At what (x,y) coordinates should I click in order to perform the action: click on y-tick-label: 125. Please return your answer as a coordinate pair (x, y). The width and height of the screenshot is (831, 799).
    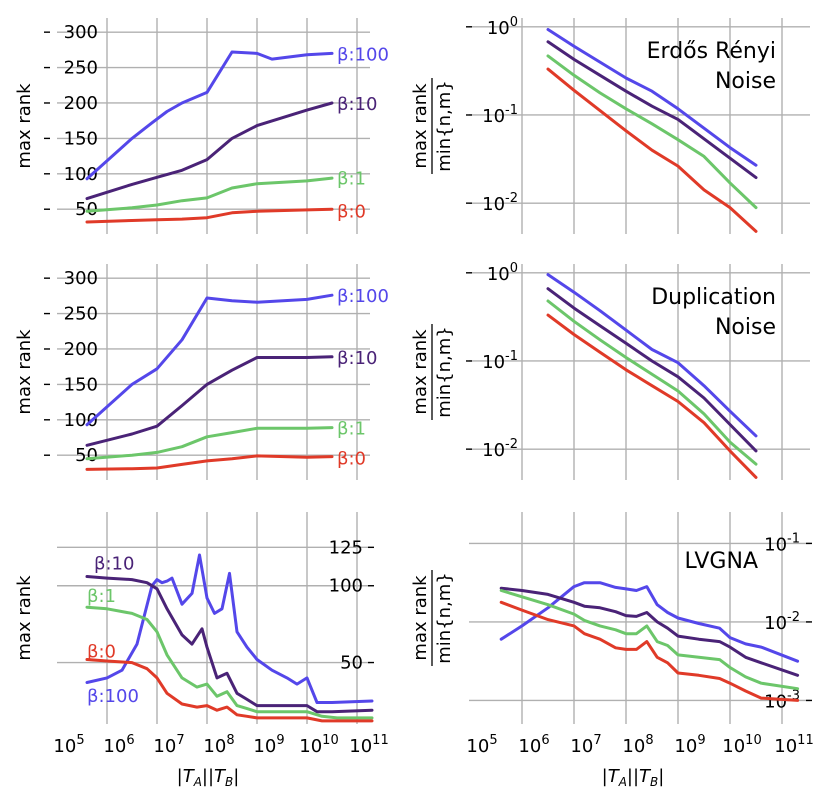
    Looking at the image, I should click on (346, 547).